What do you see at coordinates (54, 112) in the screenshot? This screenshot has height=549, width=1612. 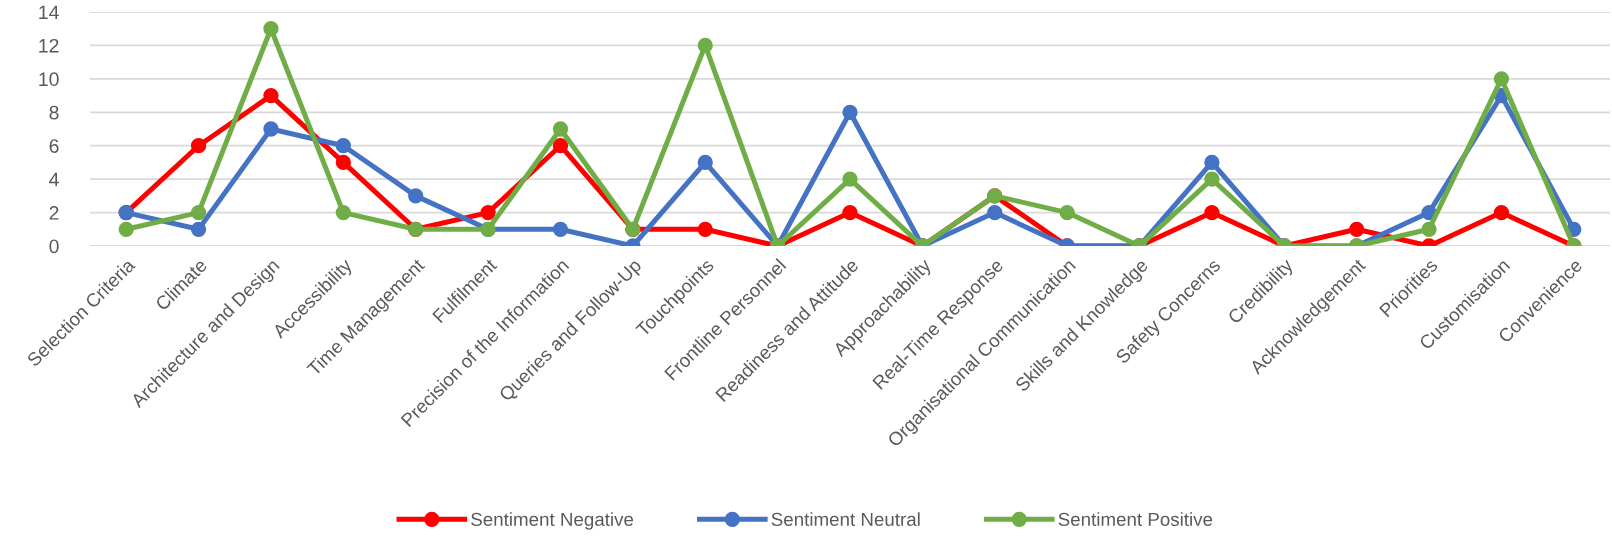 I see `y-tick-label: 8` at bounding box center [54, 112].